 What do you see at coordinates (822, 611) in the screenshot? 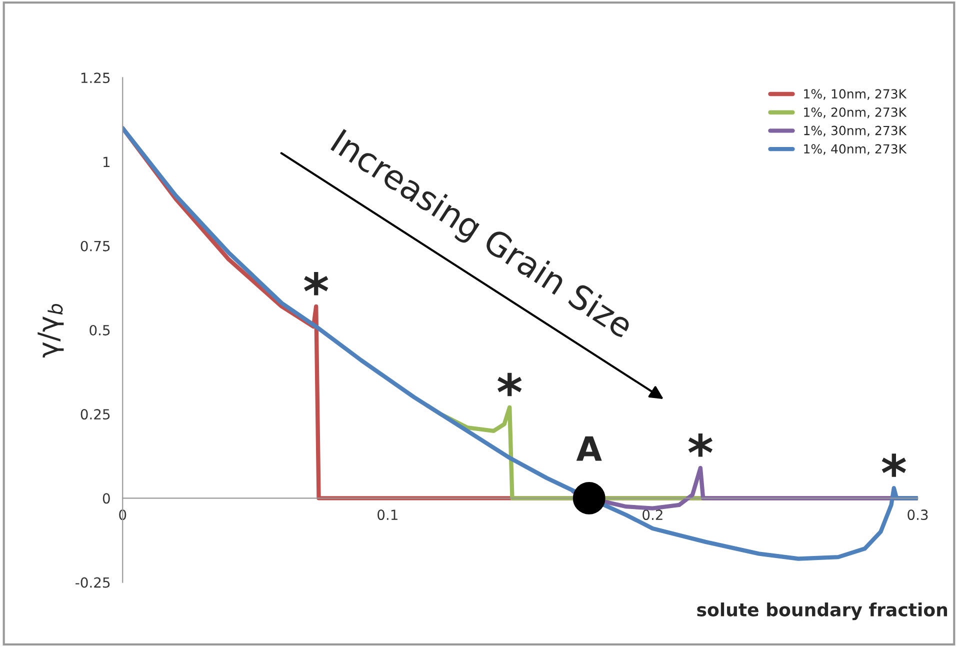
I see `x-axis-title: solute boundary fraction` at bounding box center [822, 611].